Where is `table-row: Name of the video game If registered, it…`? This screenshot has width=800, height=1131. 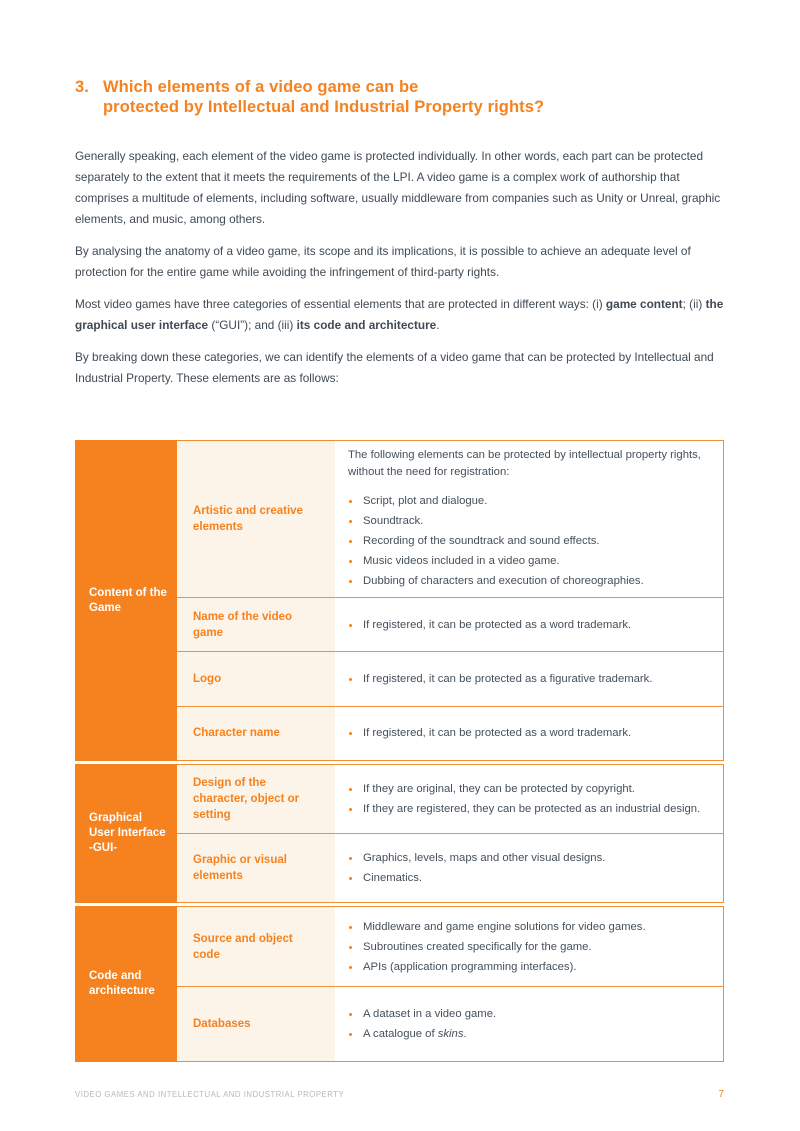
table-row: Name of the video game If registered, it… is located at coordinates (450, 624).